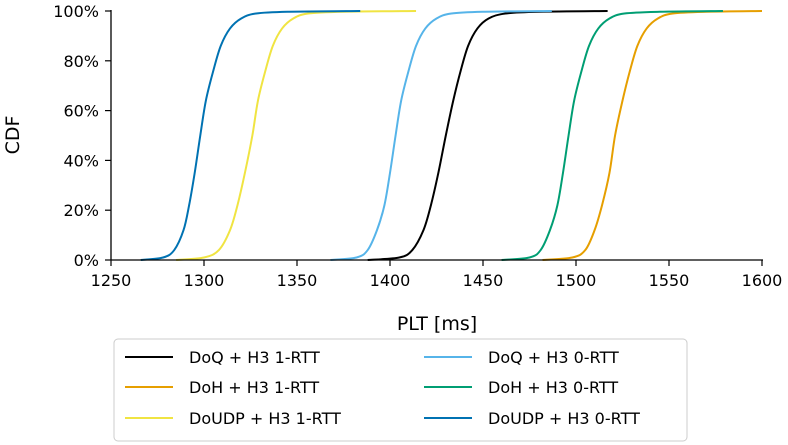  Describe the element at coordinates (297, 280) in the screenshot. I see `x-tick-label: 1350` at that location.